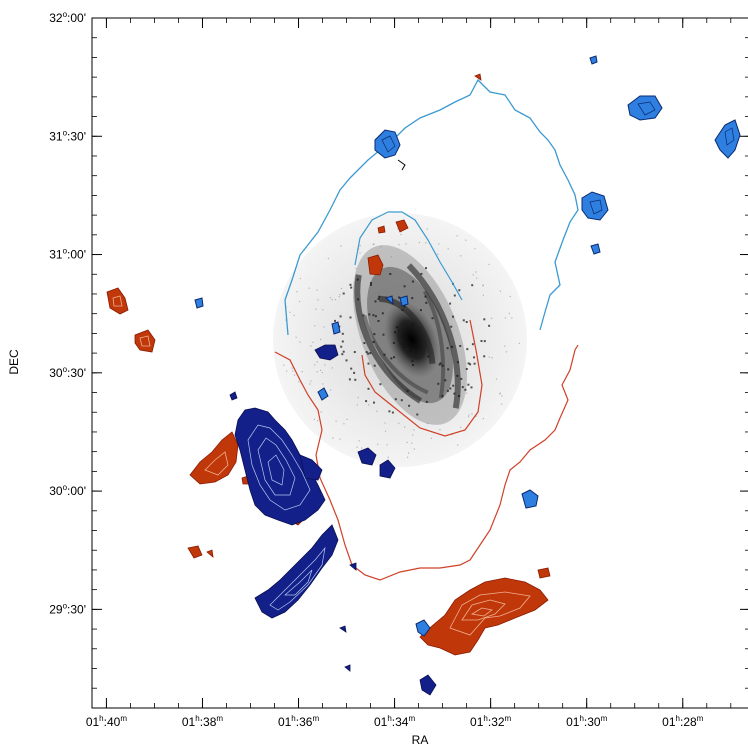  I want to click on blueshifted-clouds-dark, so click(333, 520).